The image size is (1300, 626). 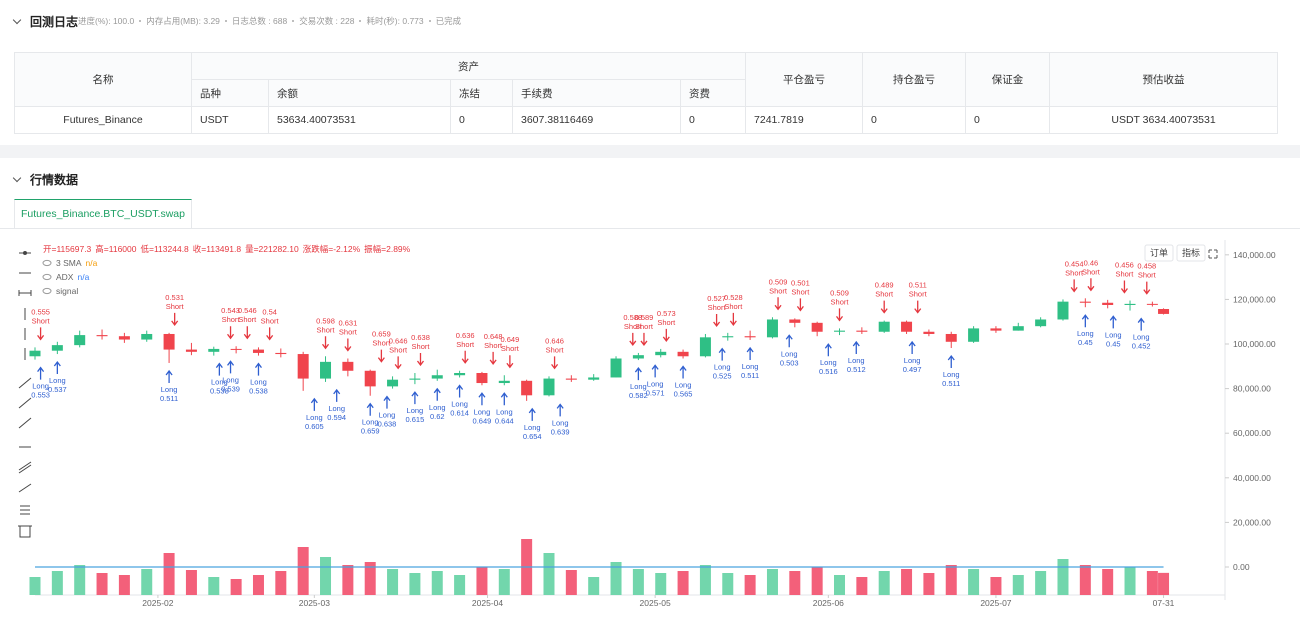 I want to click on symbol-tab: Futures_Binance.BTC_USDT.swap, so click(x=103, y=213).